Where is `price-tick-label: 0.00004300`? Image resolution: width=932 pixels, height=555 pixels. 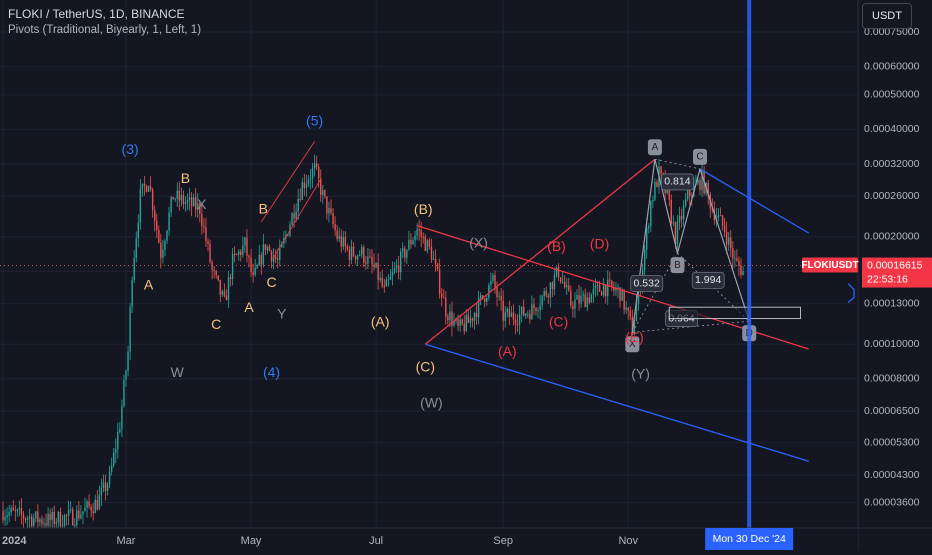 price-tick-label: 0.00004300 is located at coordinates (892, 475).